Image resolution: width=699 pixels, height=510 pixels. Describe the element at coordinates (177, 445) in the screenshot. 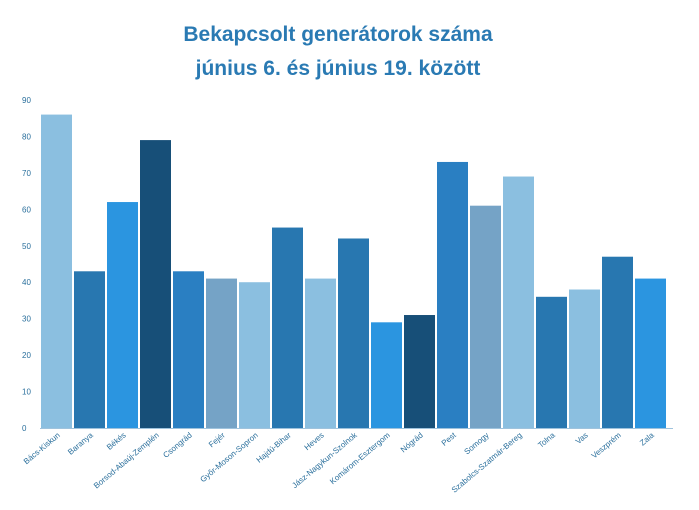

I see `x-tick-label: Csongrád` at that location.